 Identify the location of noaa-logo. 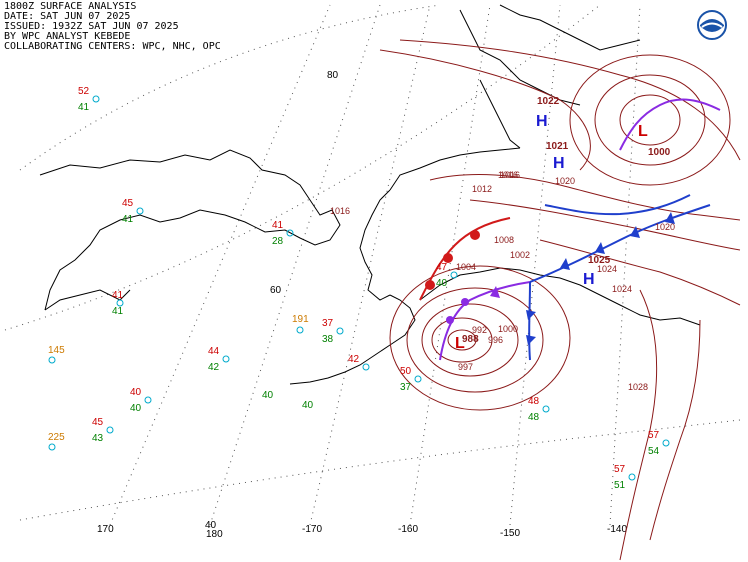
(712, 25).